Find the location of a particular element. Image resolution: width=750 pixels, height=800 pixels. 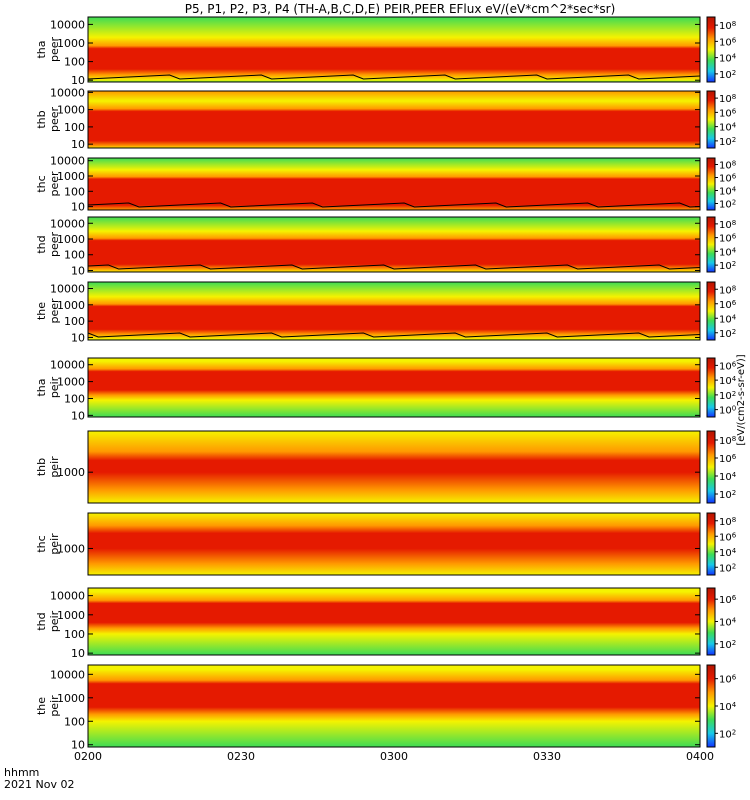

colorbar-units-label: [eV/(cm2-s-sr-eV)] is located at coordinates (741, 399).